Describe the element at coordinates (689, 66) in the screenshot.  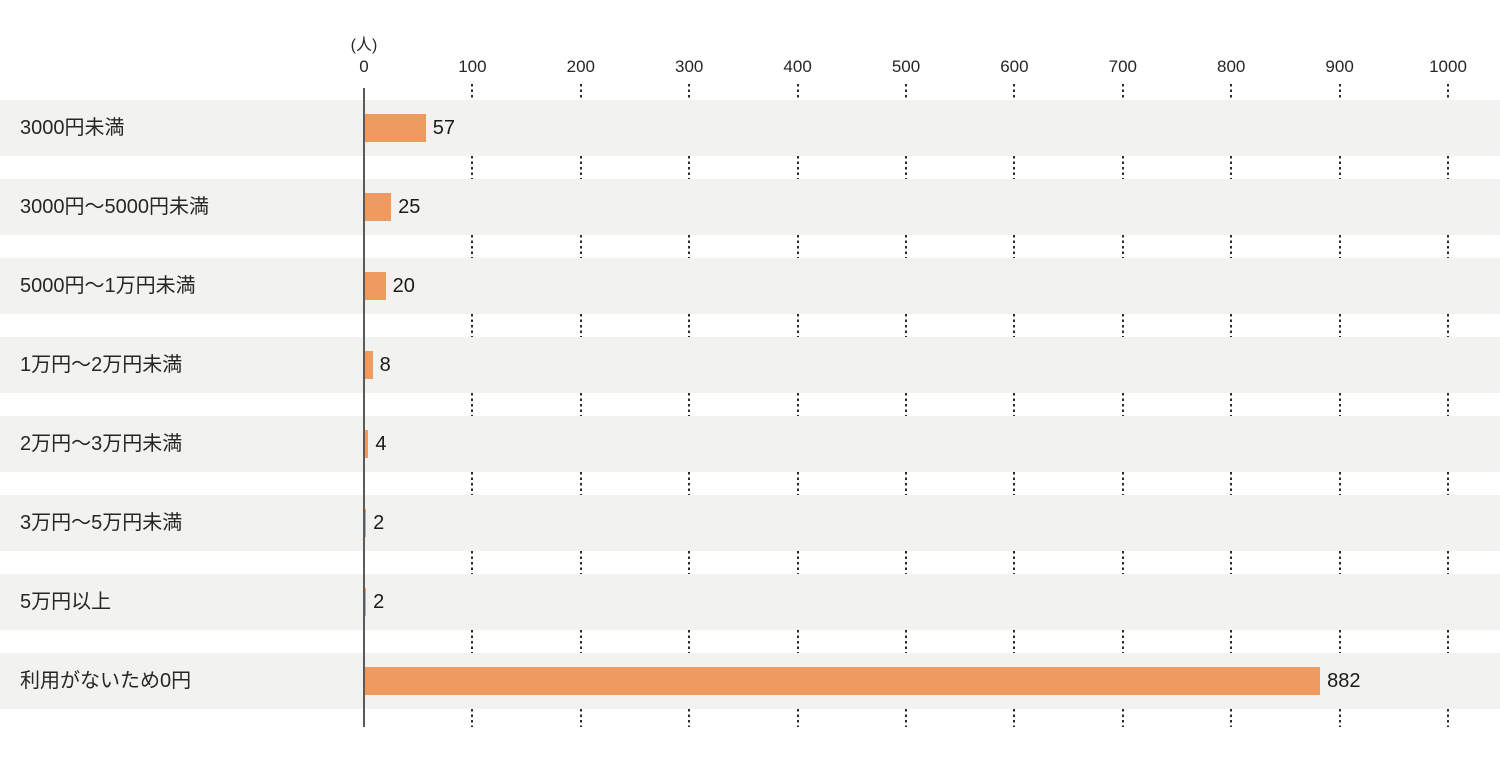
I see `x-tick-label: 300` at that location.